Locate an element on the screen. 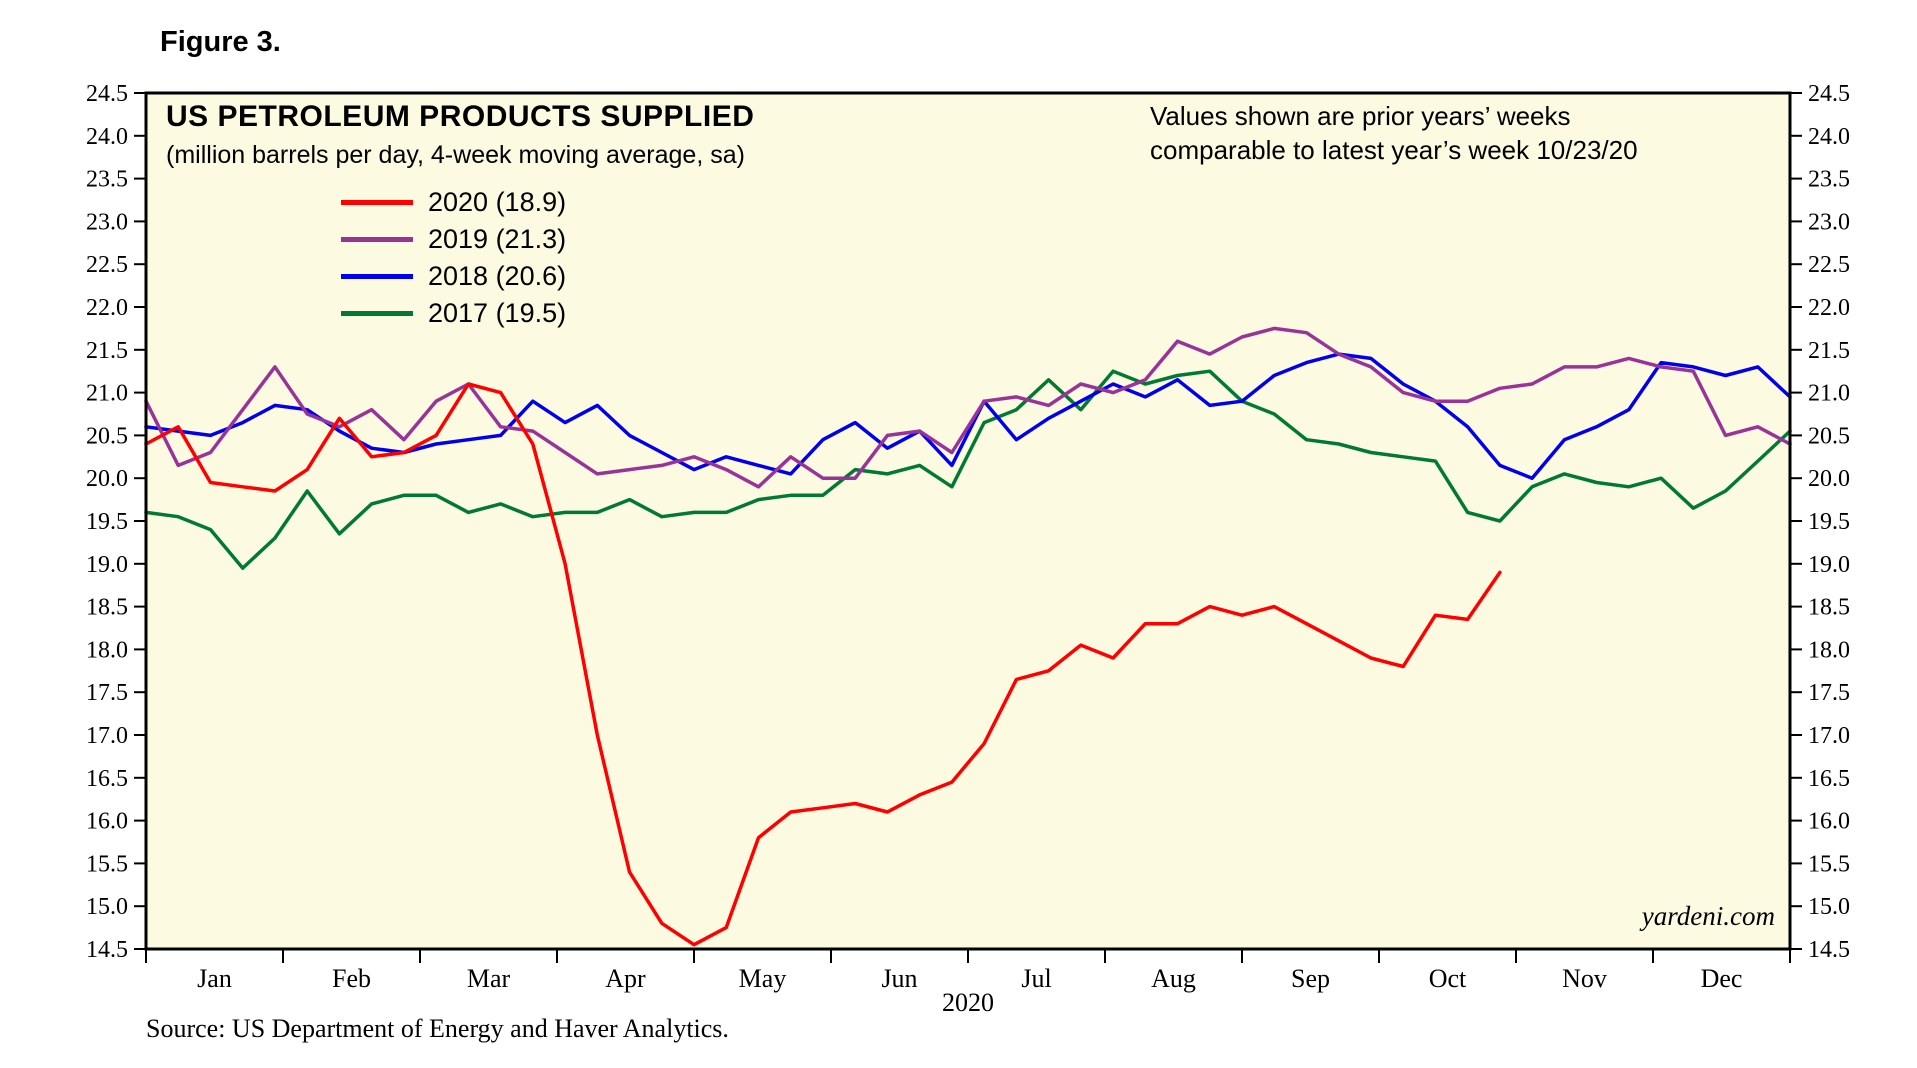 This screenshot has height=1068, width=1917. y-axis-tick-label-left: 14.5 is located at coordinates (107, 950).